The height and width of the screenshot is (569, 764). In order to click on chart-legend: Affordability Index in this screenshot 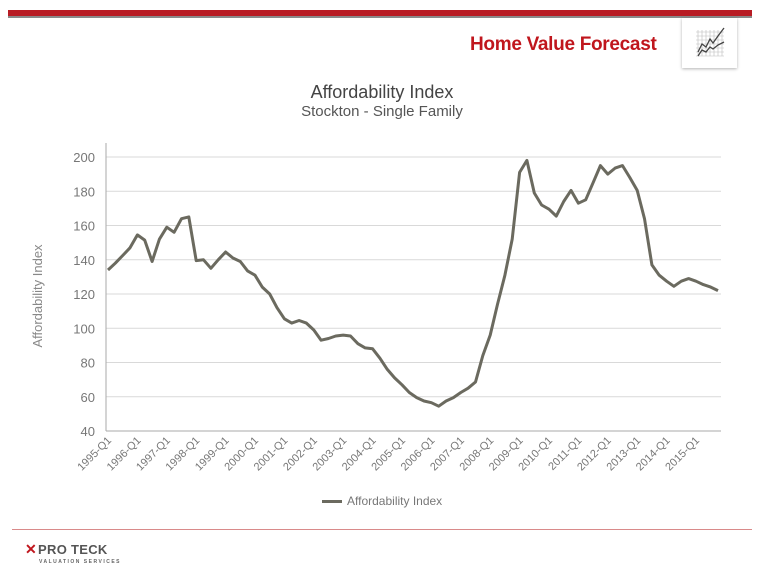, I will do `click(382, 501)`.